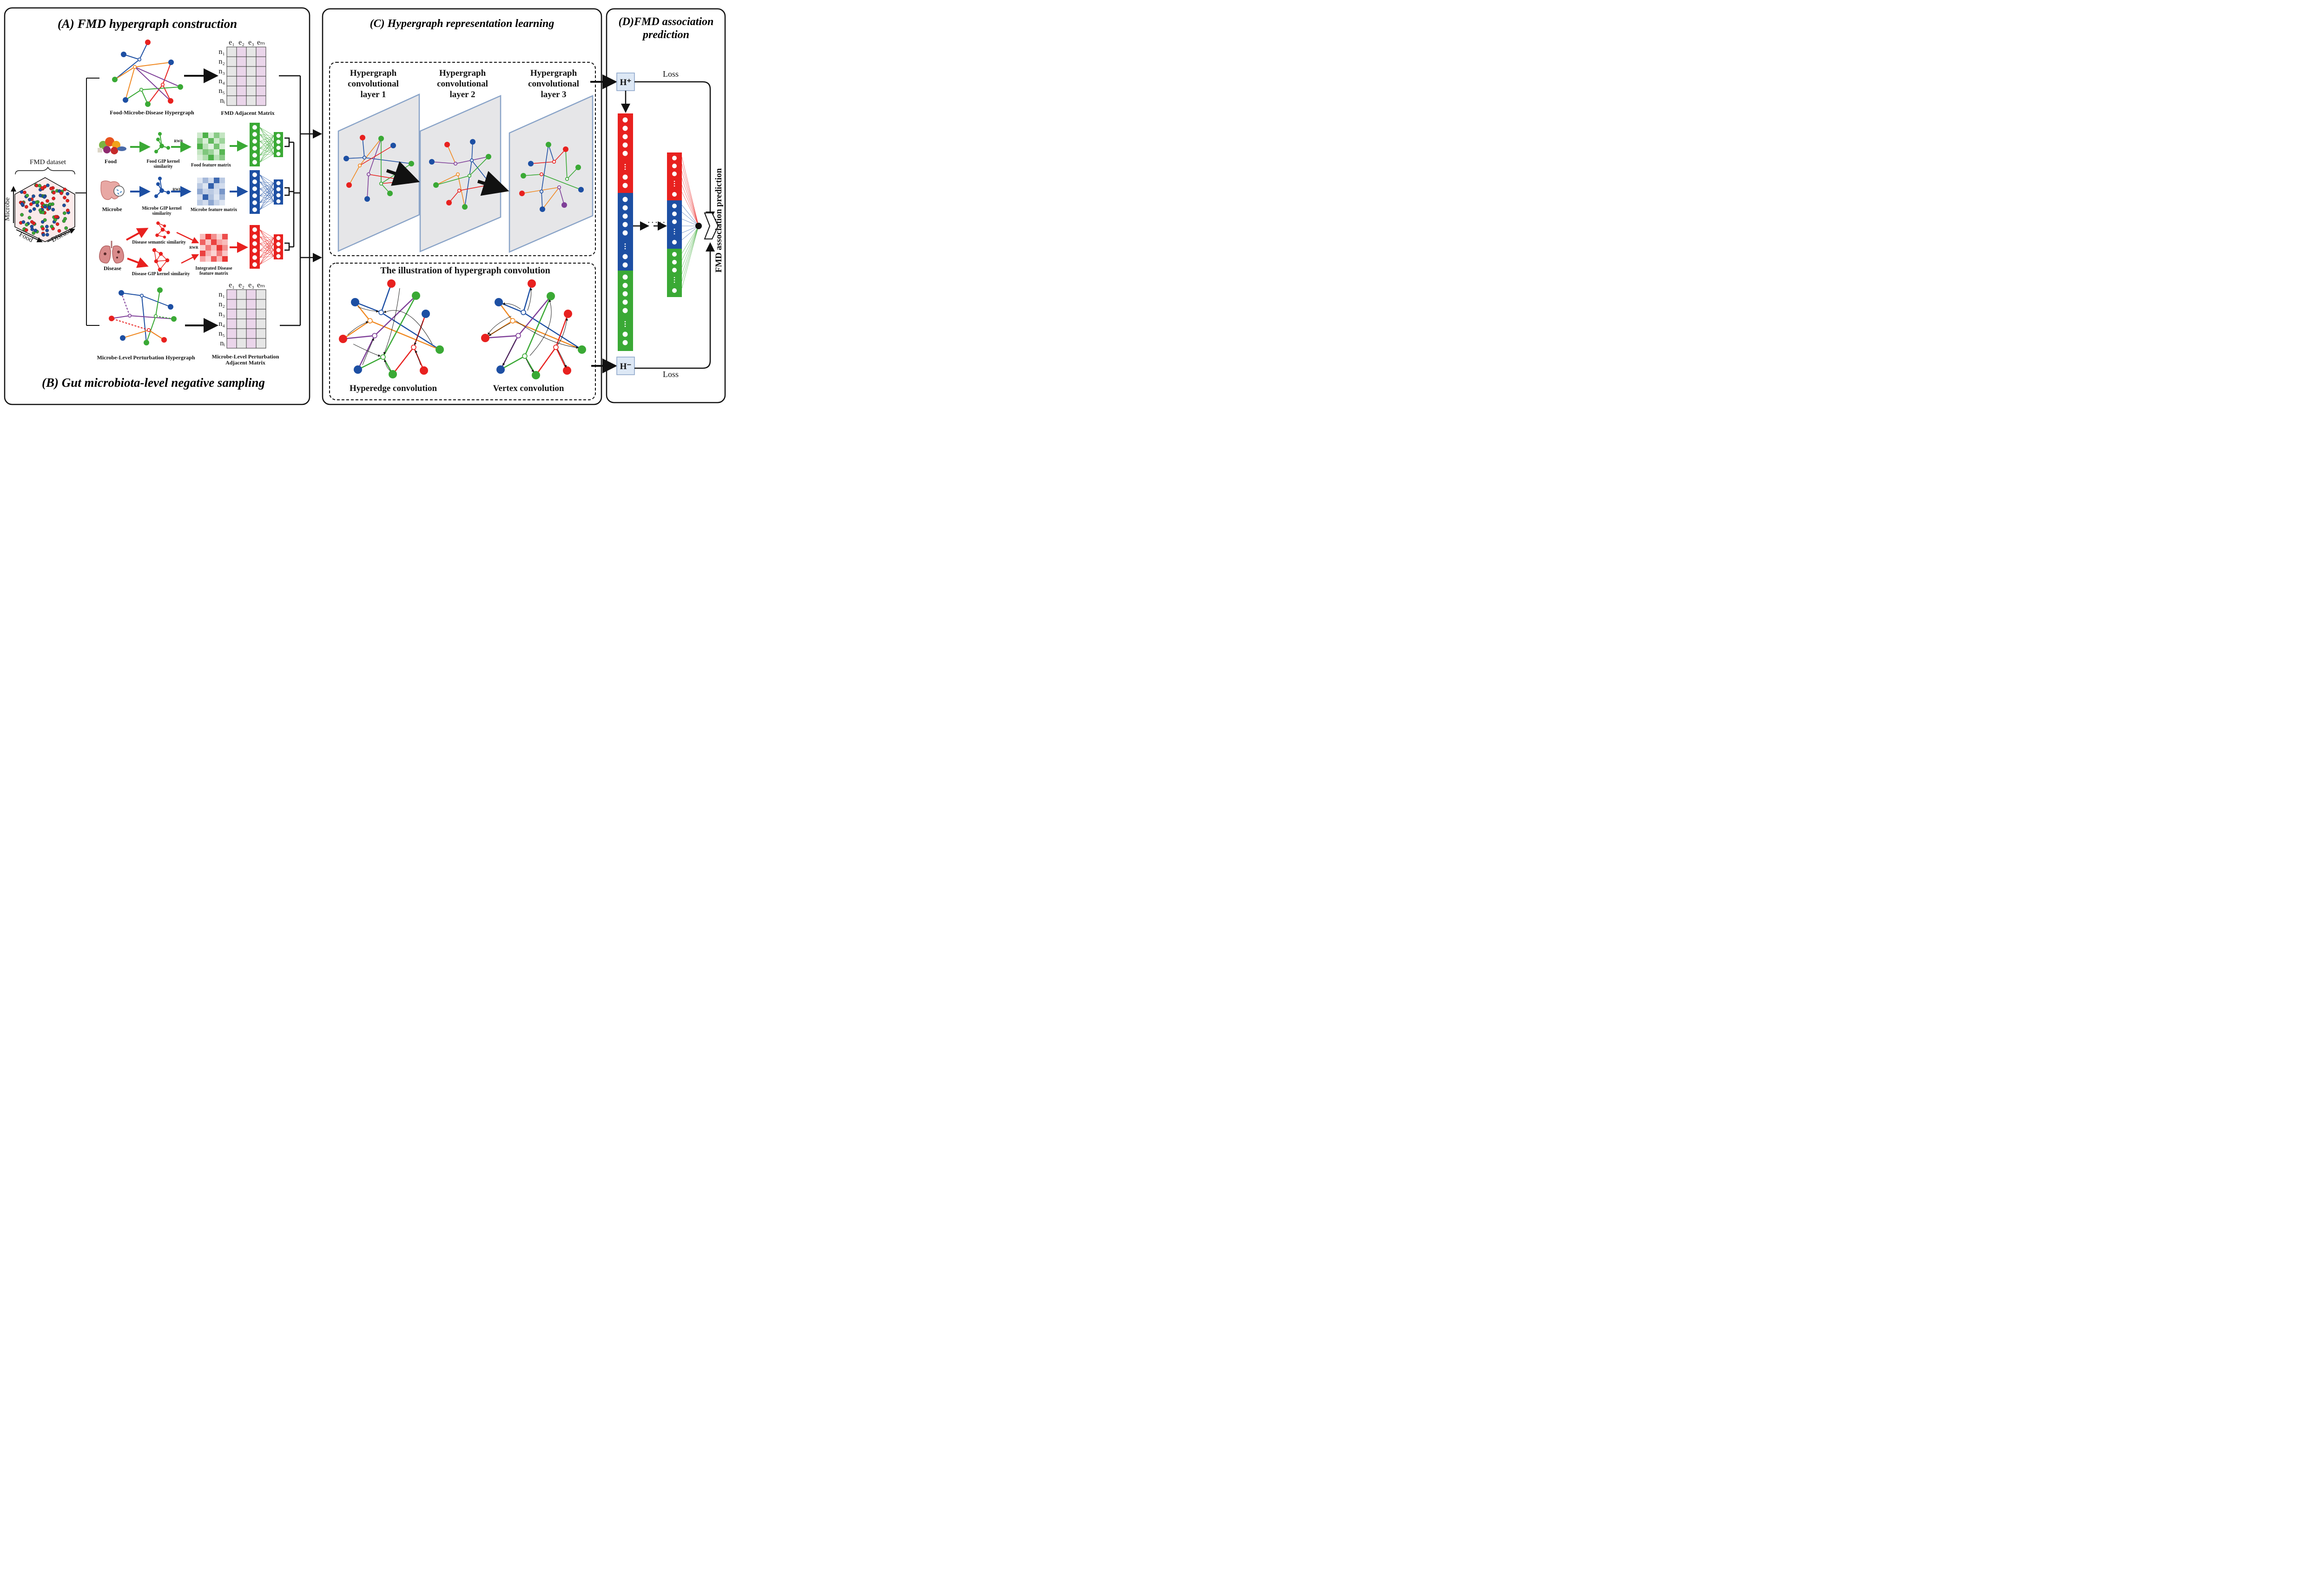  Describe the element at coordinates (462, 84) in the screenshot. I see `layer-2-title-line2: convolutional` at that location.